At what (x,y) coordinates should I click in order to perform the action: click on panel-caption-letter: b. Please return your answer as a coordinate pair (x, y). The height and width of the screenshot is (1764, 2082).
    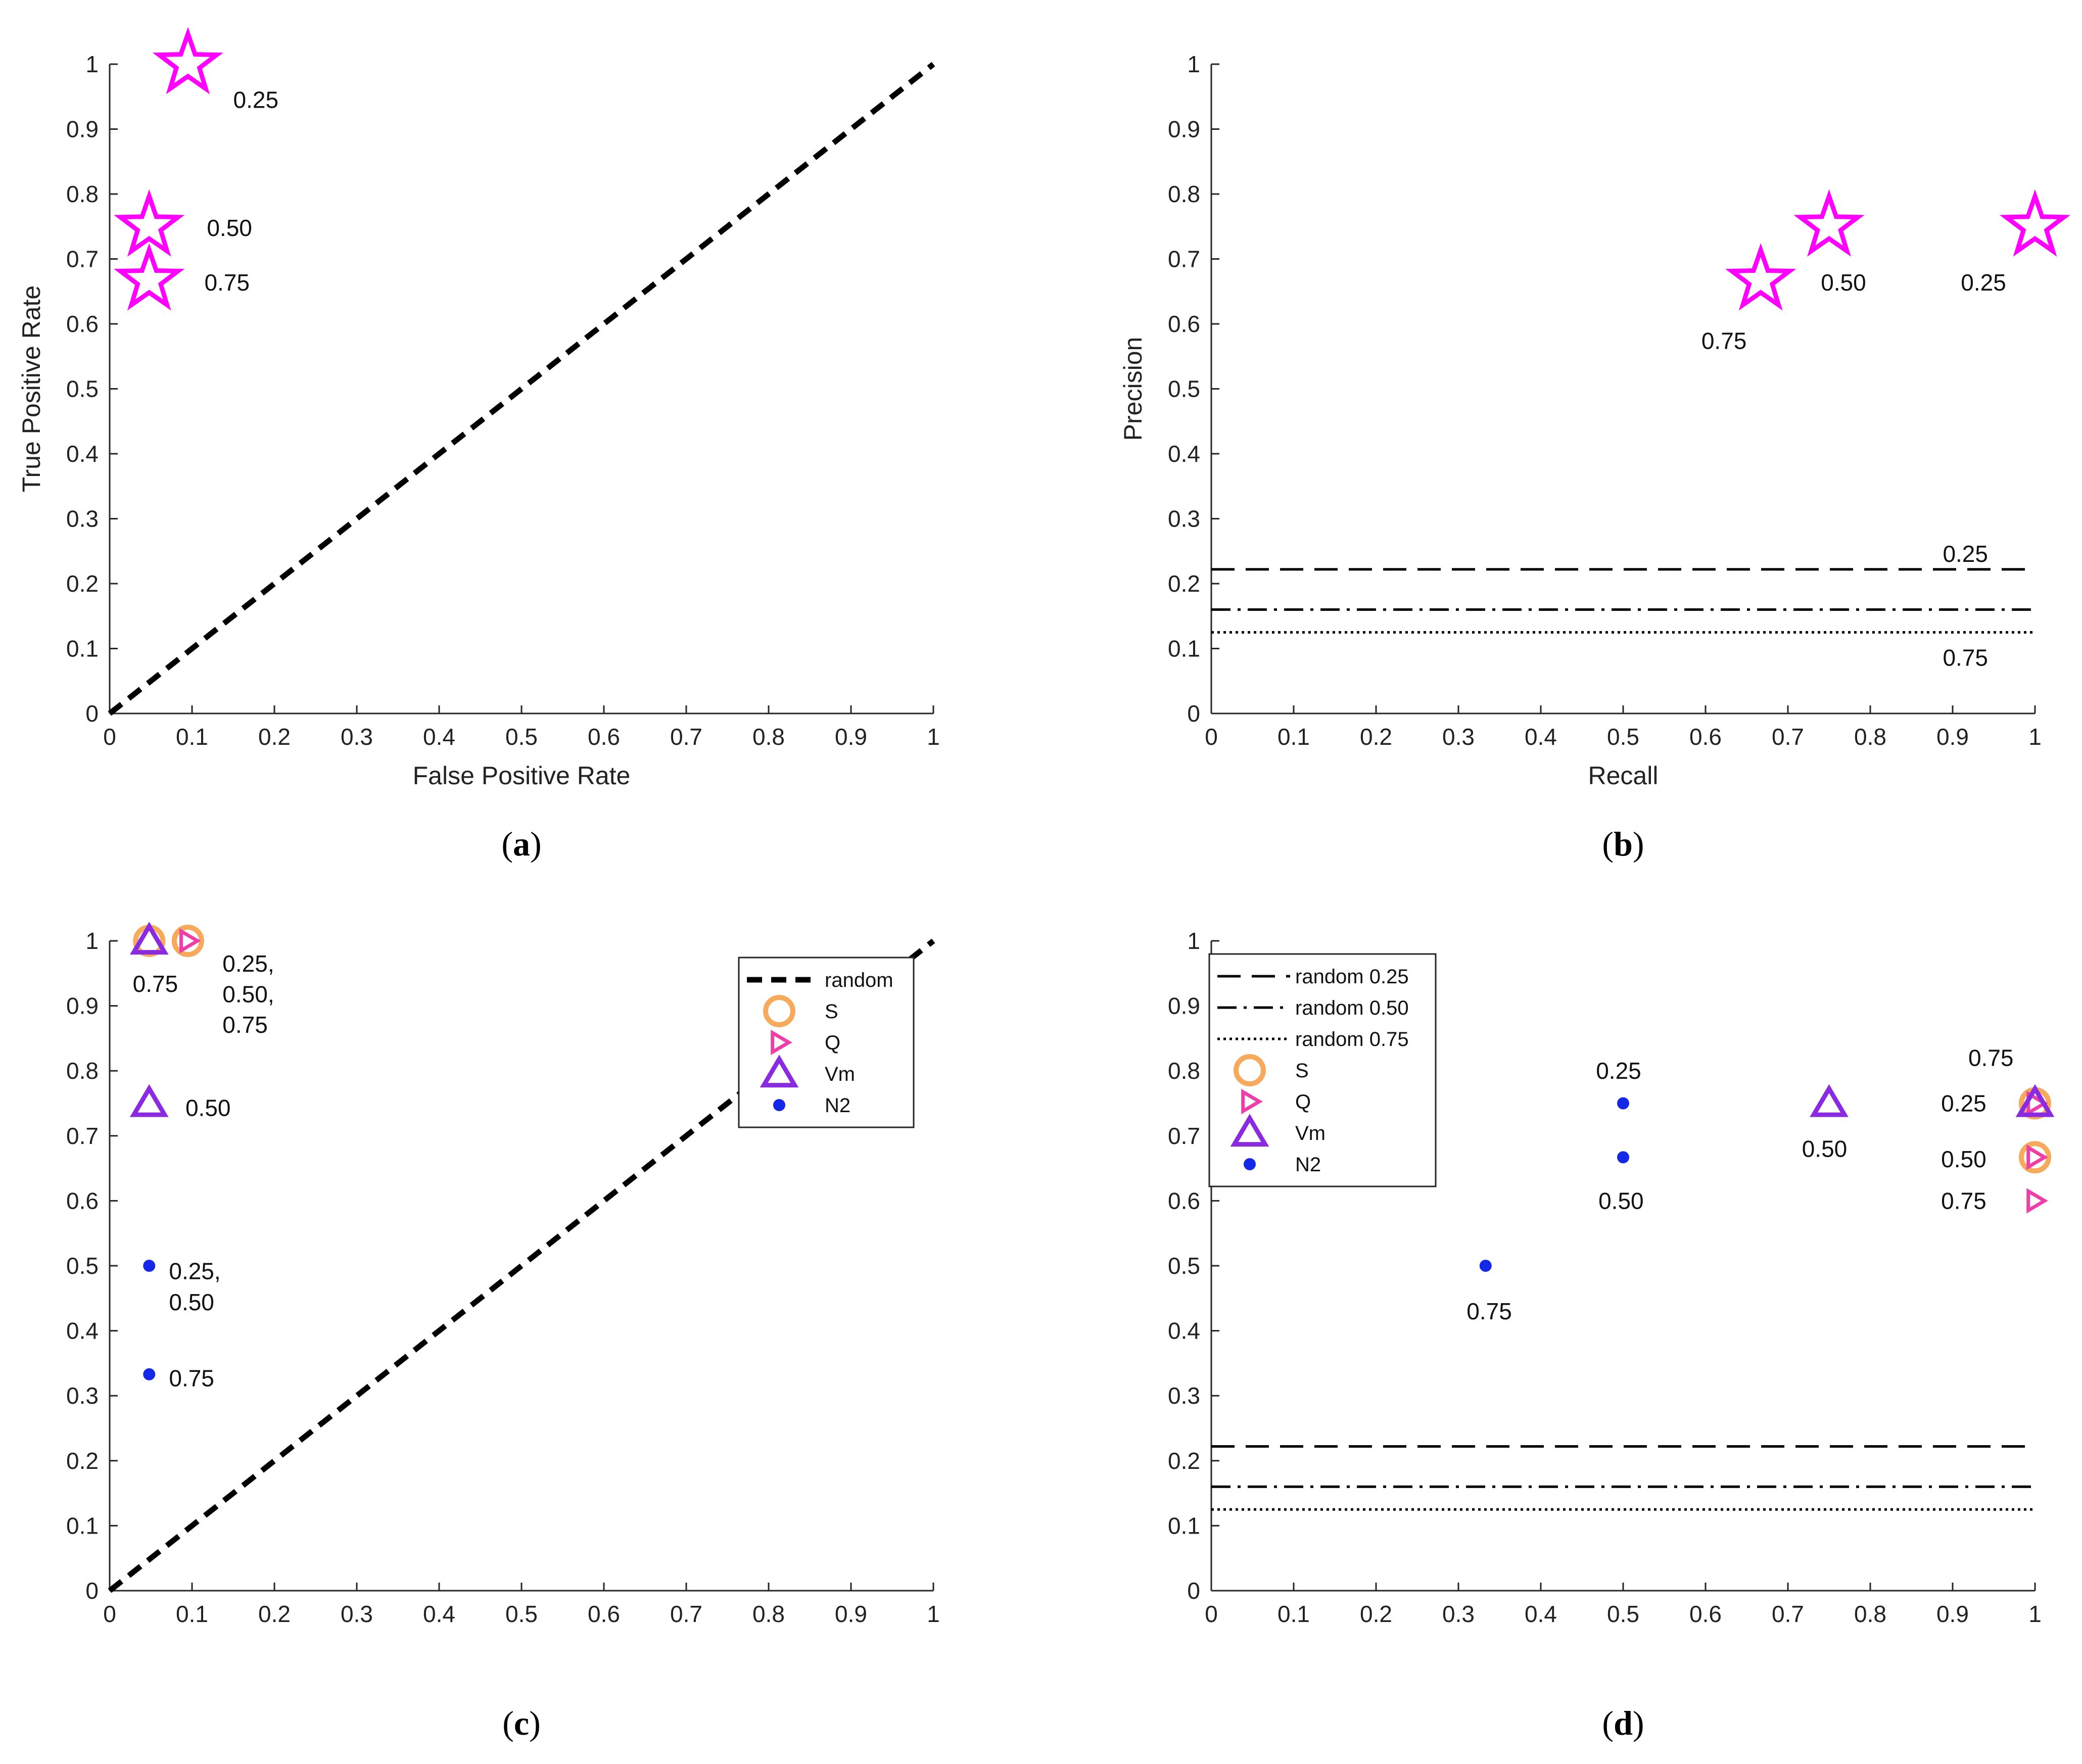
    Looking at the image, I should click on (1623, 844).